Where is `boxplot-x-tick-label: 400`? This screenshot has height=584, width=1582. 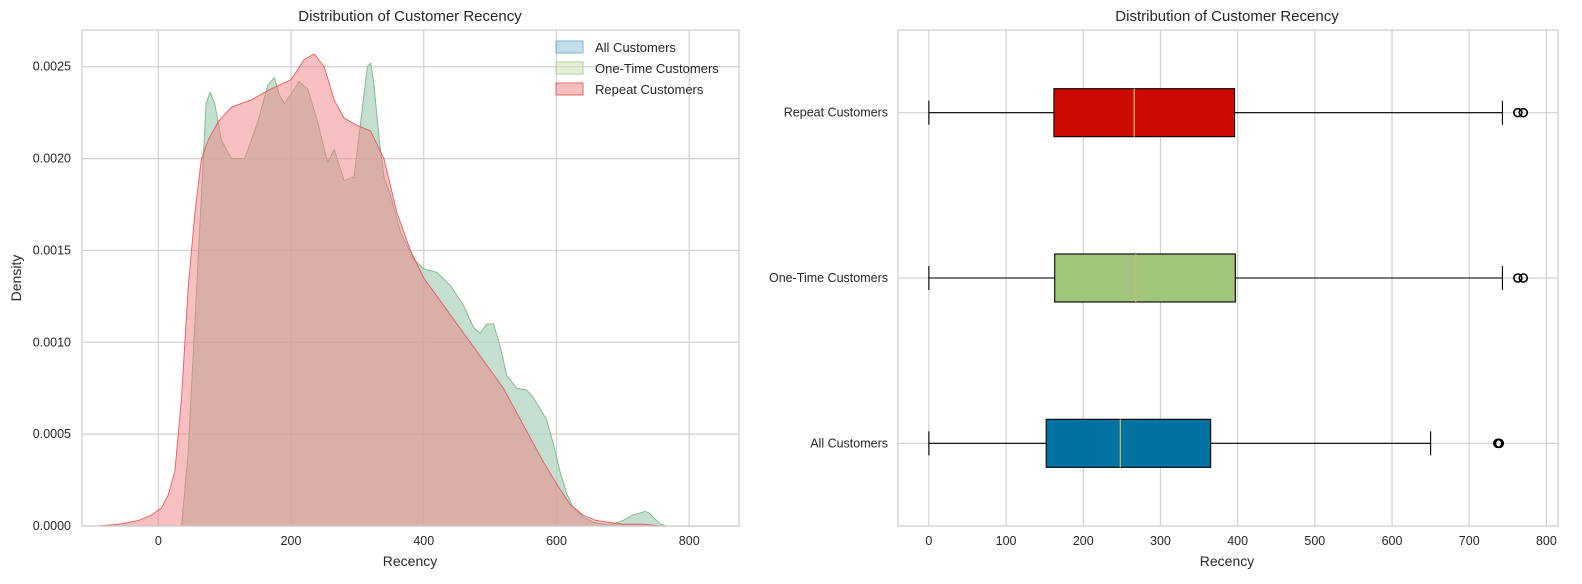
boxplot-x-tick-label: 400 is located at coordinates (1237, 541).